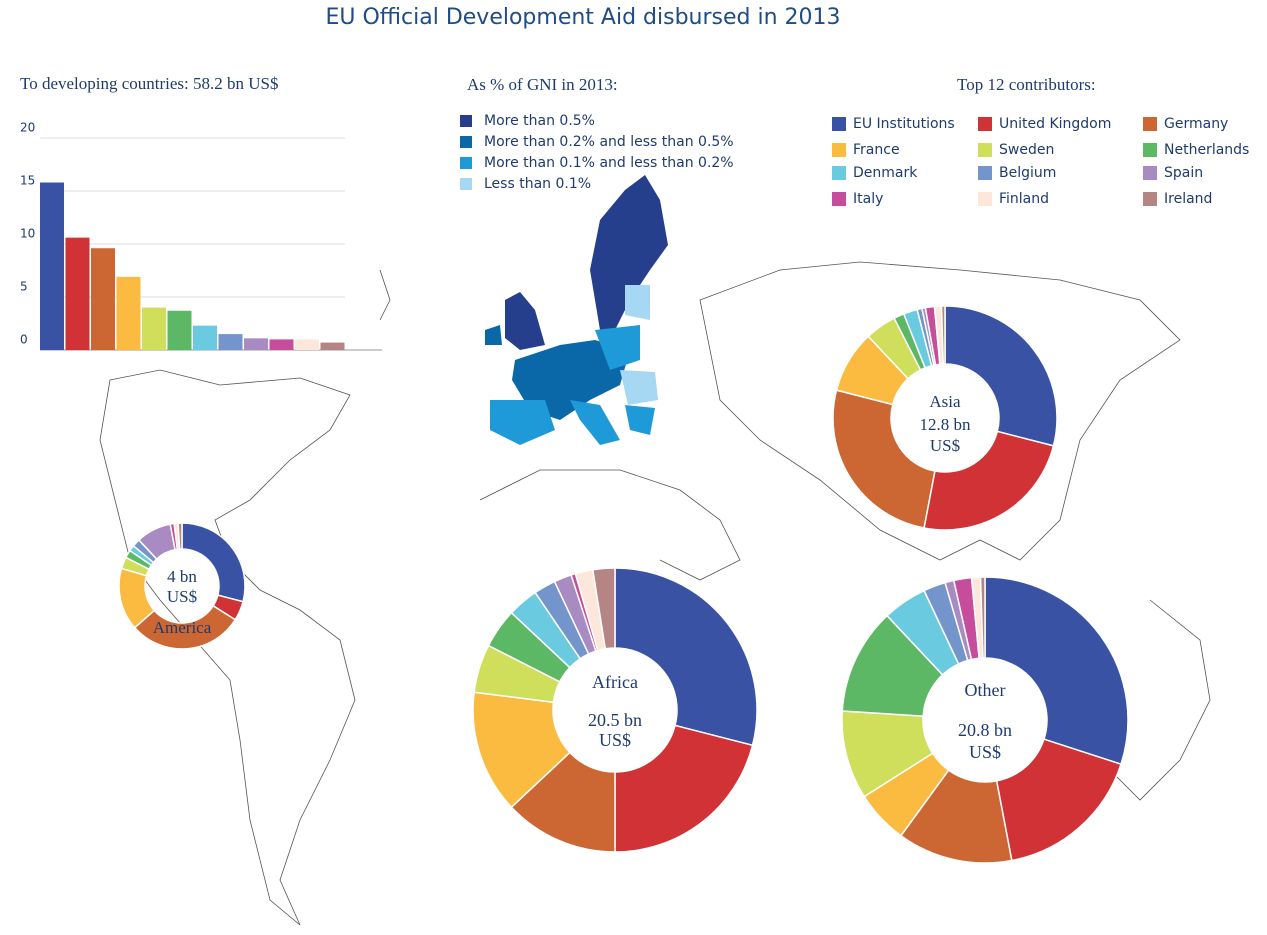 The image size is (1267, 935). What do you see at coordinates (182, 627) in the screenshot?
I see `donut-label: America` at bounding box center [182, 627].